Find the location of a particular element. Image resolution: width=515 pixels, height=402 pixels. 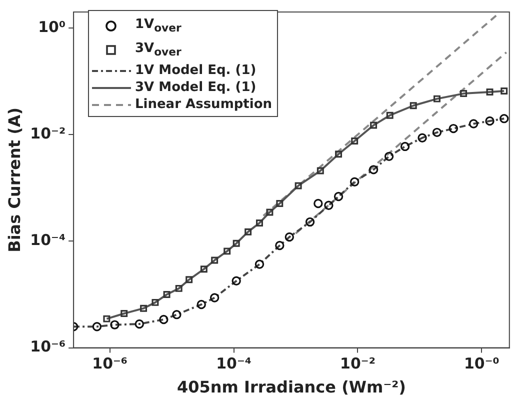

legend-label: 3V Model Eq. (1) is located at coordinates (195, 87).